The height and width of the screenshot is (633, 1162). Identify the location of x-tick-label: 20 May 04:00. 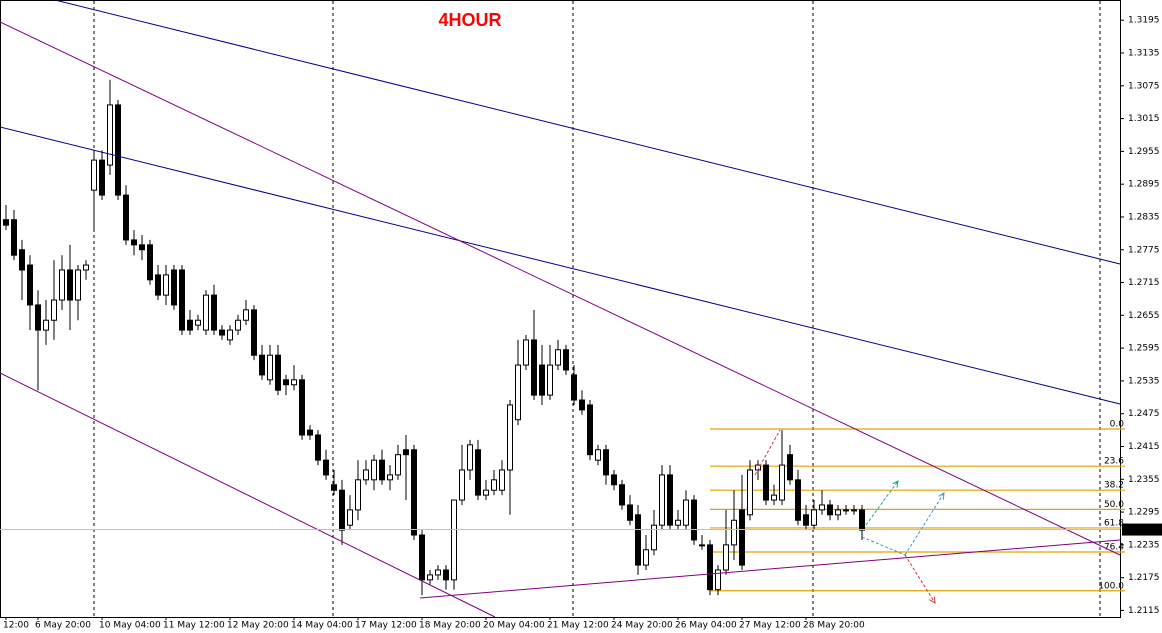
(514, 626).